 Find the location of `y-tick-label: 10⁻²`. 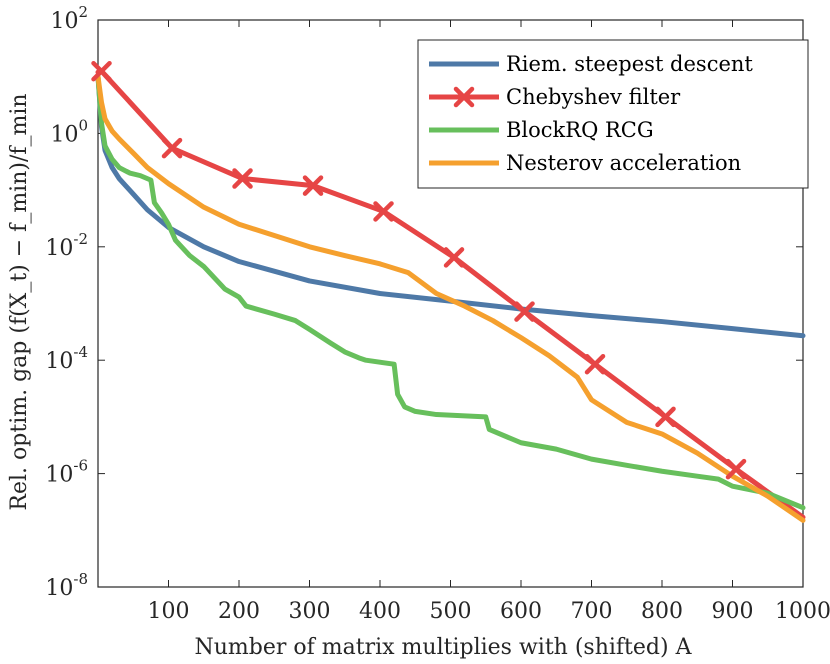

y-tick-label: 10⁻² is located at coordinates (66, 245).